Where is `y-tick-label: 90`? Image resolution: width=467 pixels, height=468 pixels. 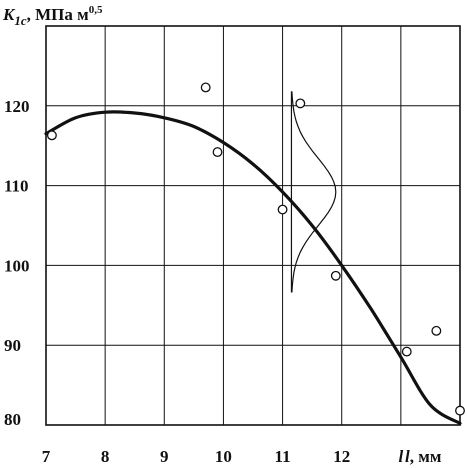 y-tick-label: 90 is located at coordinates (12, 345).